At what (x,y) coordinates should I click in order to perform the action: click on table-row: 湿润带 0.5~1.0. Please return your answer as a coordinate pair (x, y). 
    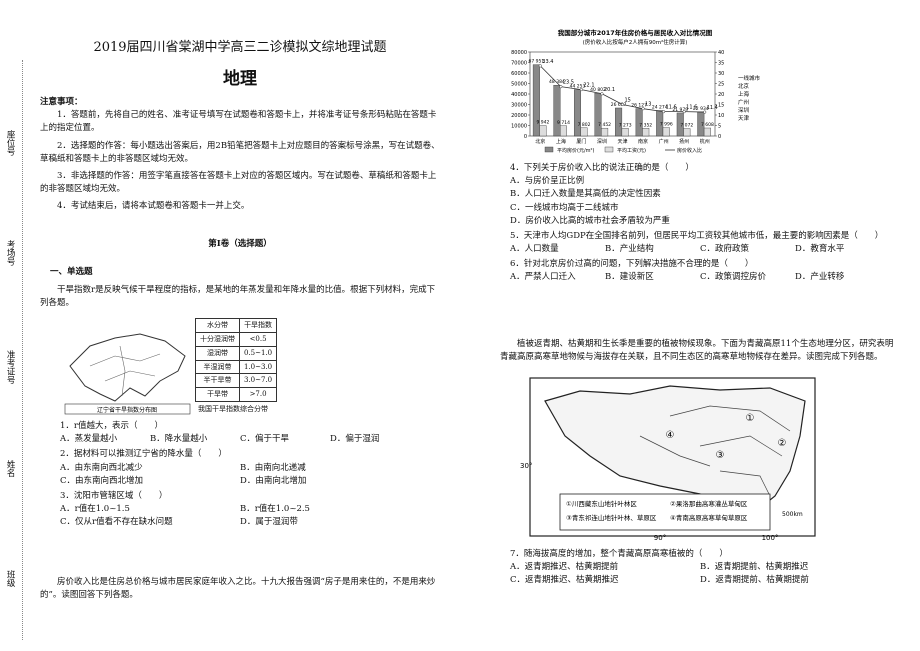
    Looking at the image, I should click on (236, 353).